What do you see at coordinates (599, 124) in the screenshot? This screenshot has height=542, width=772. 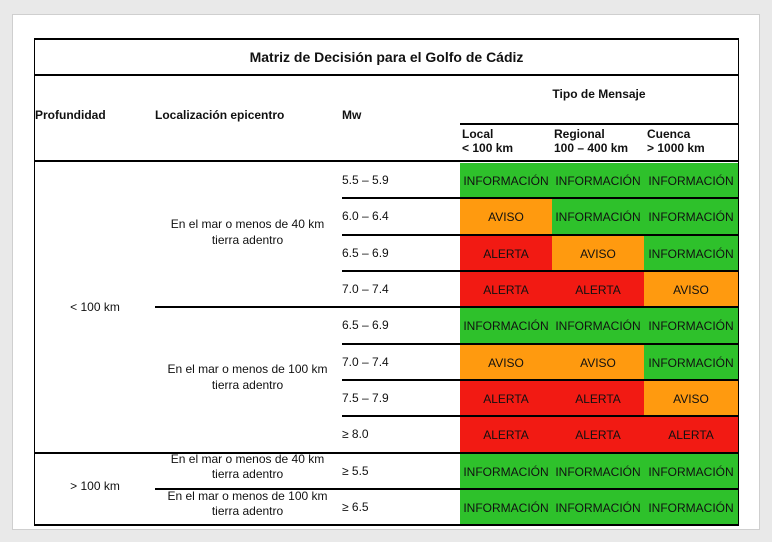 I see `header-divider` at bounding box center [599, 124].